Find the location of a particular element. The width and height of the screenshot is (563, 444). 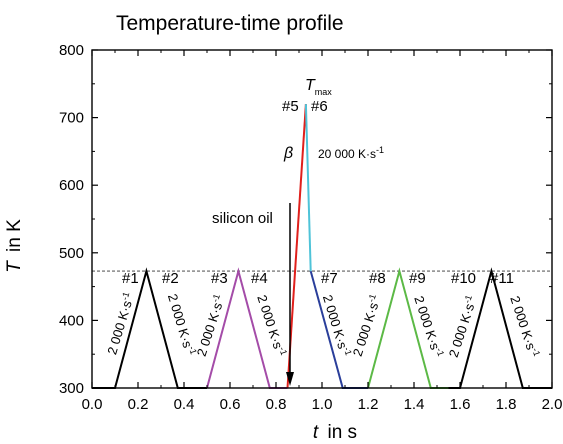

rate-label-8: 2 000 K·s-1 is located at coordinates (462, 326).